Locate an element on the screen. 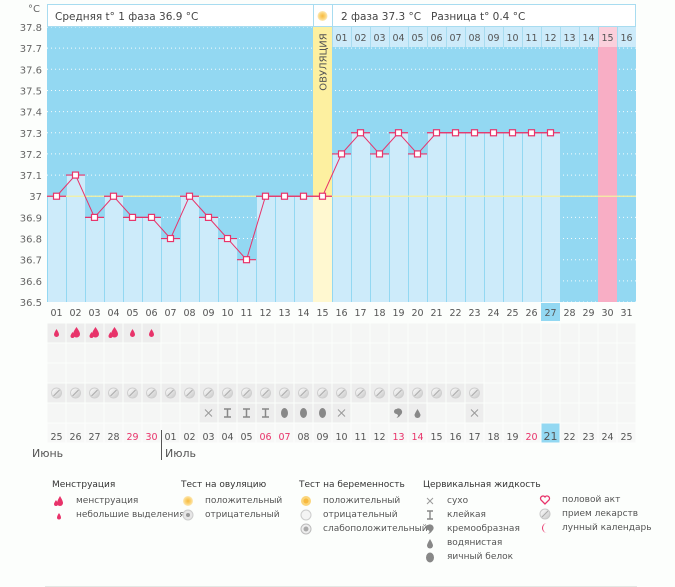 The height and width of the screenshot is (587, 675). calendar-date-label: 09 is located at coordinates (322, 437).